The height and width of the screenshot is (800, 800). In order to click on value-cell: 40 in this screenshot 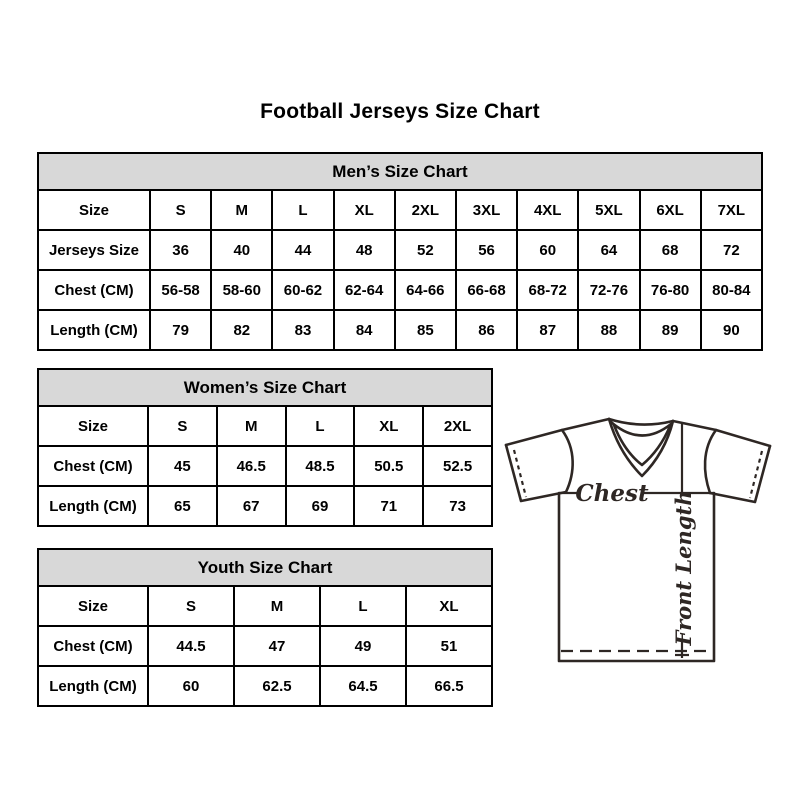, I will do `click(242, 250)`.